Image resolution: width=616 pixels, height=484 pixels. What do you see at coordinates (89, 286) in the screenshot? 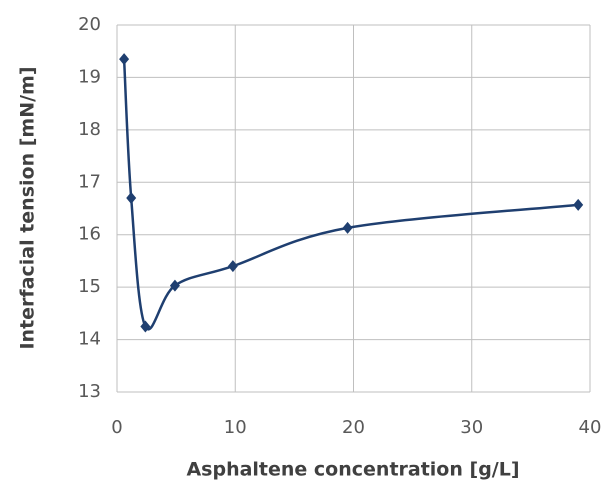
I see `y-tick-label: 15` at bounding box center [89, 286].